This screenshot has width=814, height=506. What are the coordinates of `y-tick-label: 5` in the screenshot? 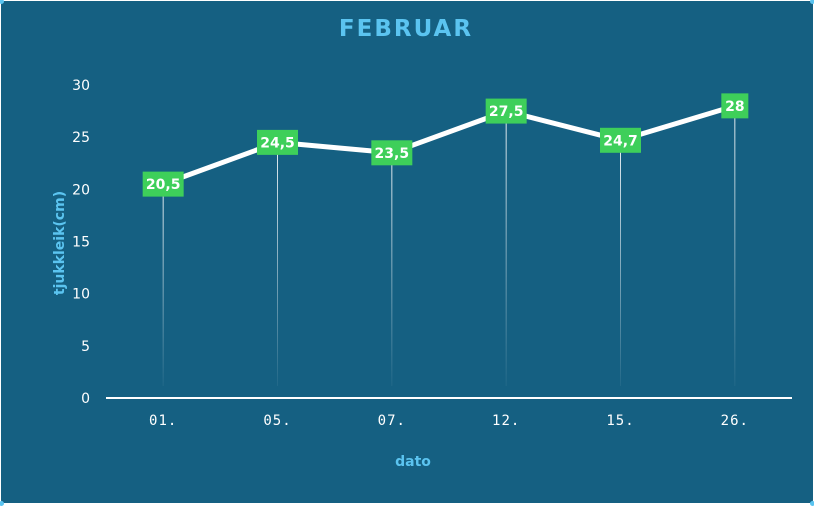 It's located at (85, 347).